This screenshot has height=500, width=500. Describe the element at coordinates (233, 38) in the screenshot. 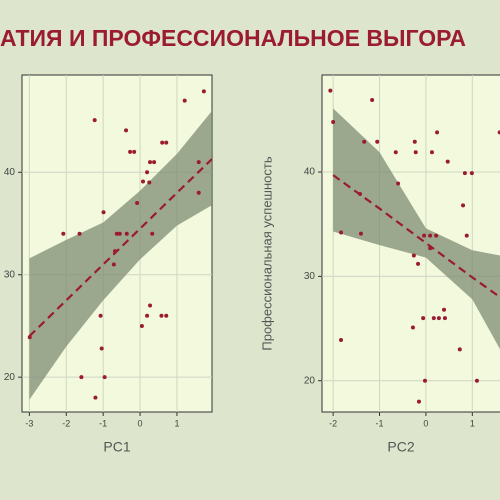

I see `chart-title: АТИЯ И ПРОФЕССИОНАЛЬНОЕ ВЫГОРА` at that location.